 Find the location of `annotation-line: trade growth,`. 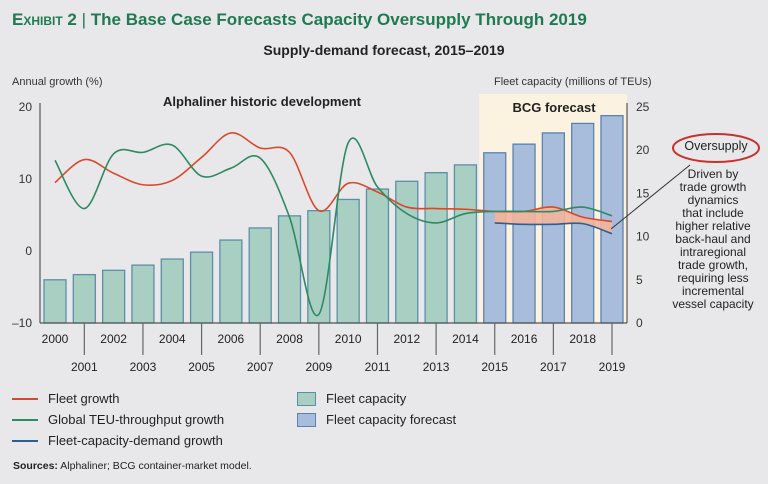

annotation-line: trade growth, is located at coordinates (713, 265).